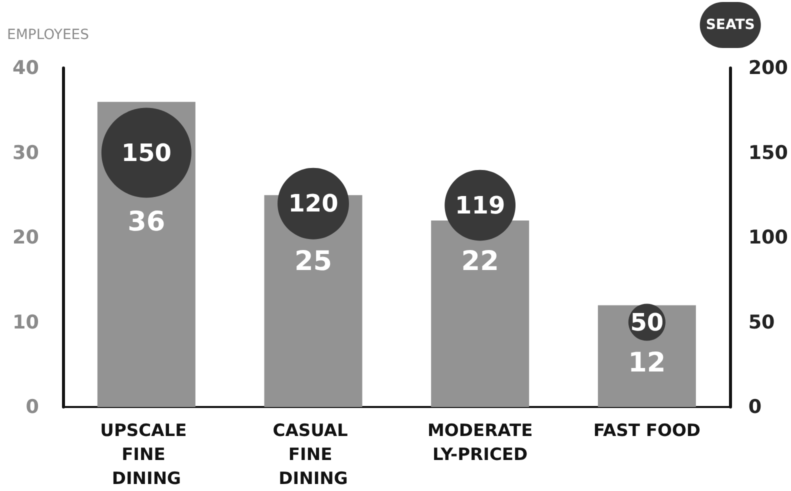 Image resolution: width=791 pixels, height=491 pixels. I want to click on y2-tick-label: 0, so click(755, 407).